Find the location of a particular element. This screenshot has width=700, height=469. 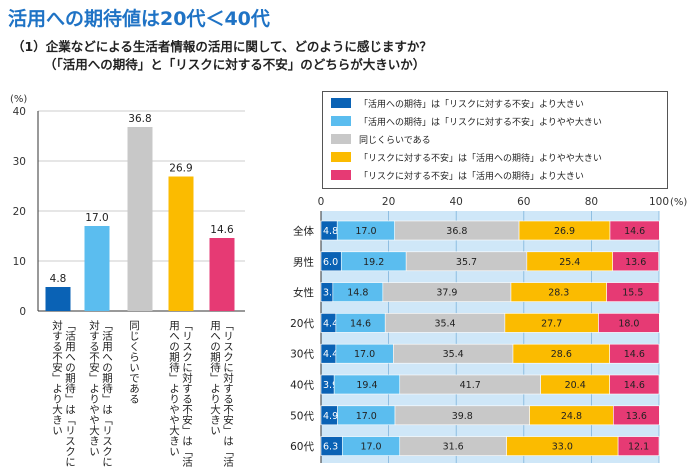

segment-value-label: 3.5 is located at coordinates (330, 293).